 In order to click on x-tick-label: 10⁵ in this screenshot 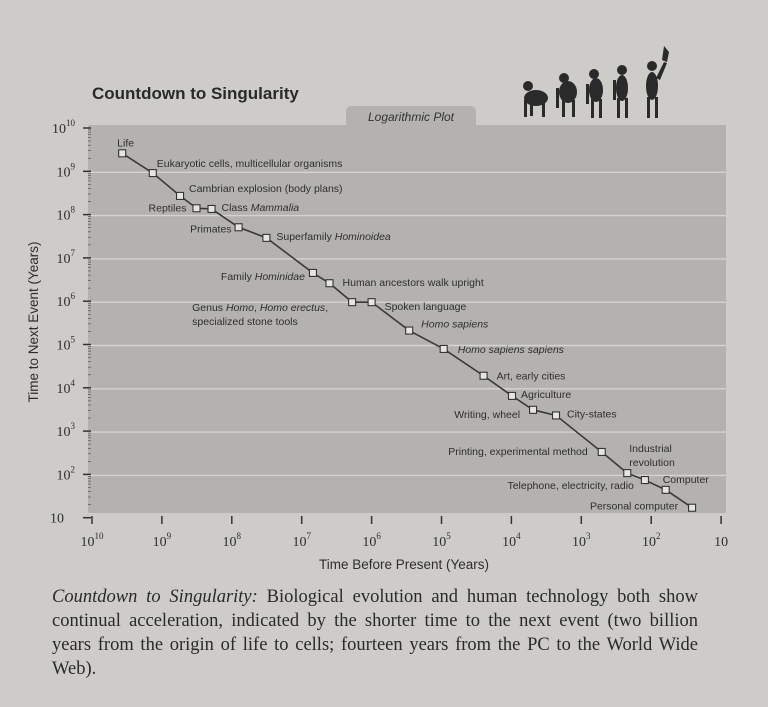, I will do `click(441, 540)`.